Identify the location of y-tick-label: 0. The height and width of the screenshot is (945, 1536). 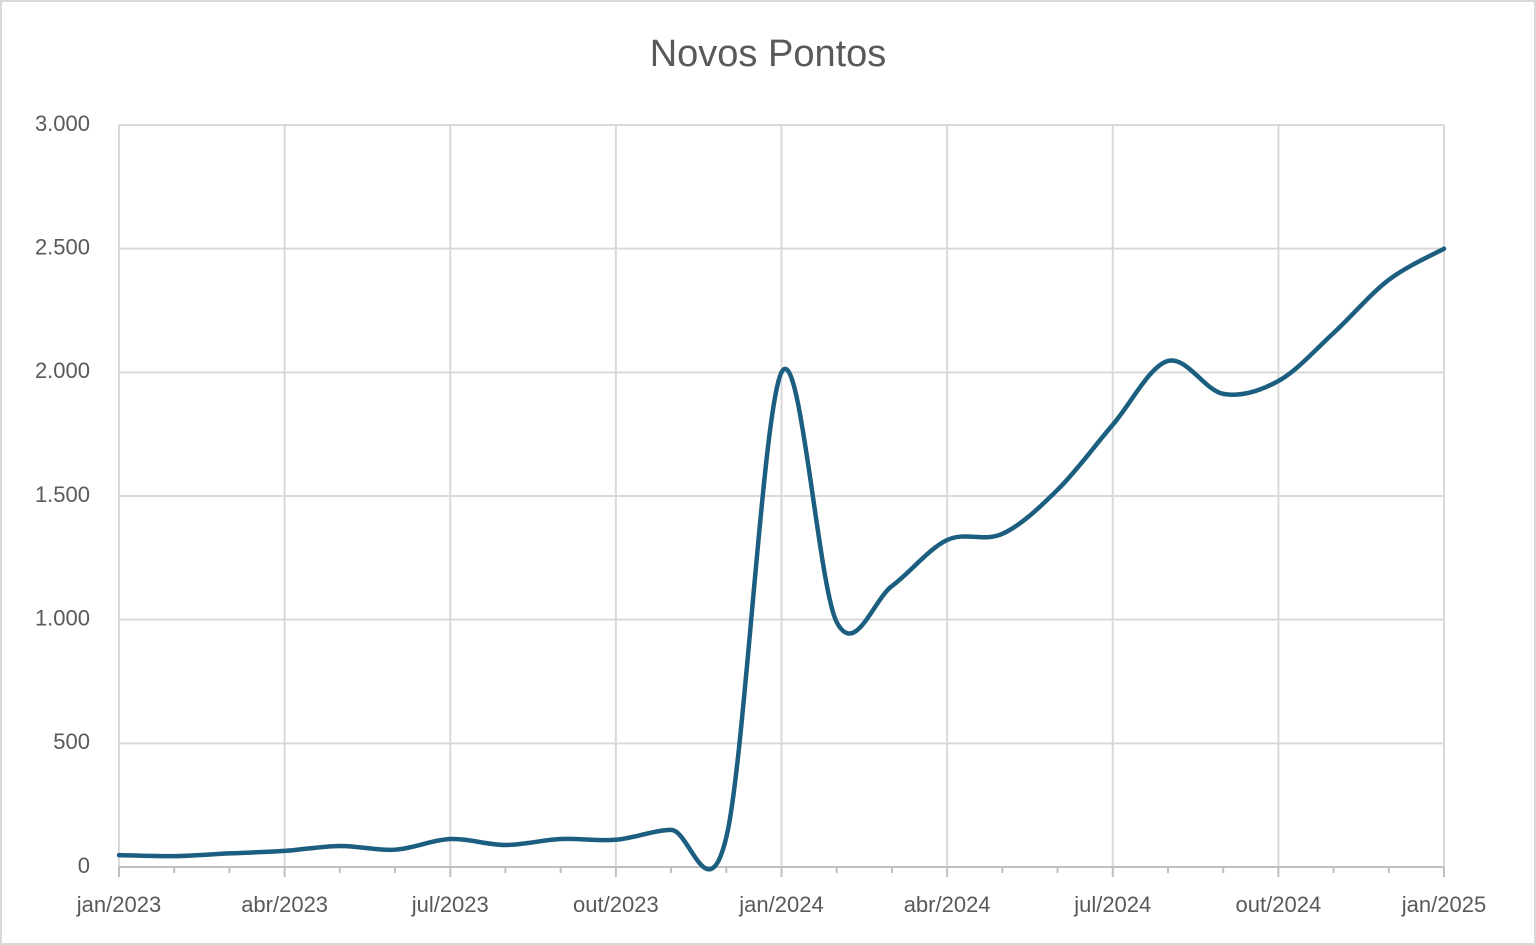
(84, 865).